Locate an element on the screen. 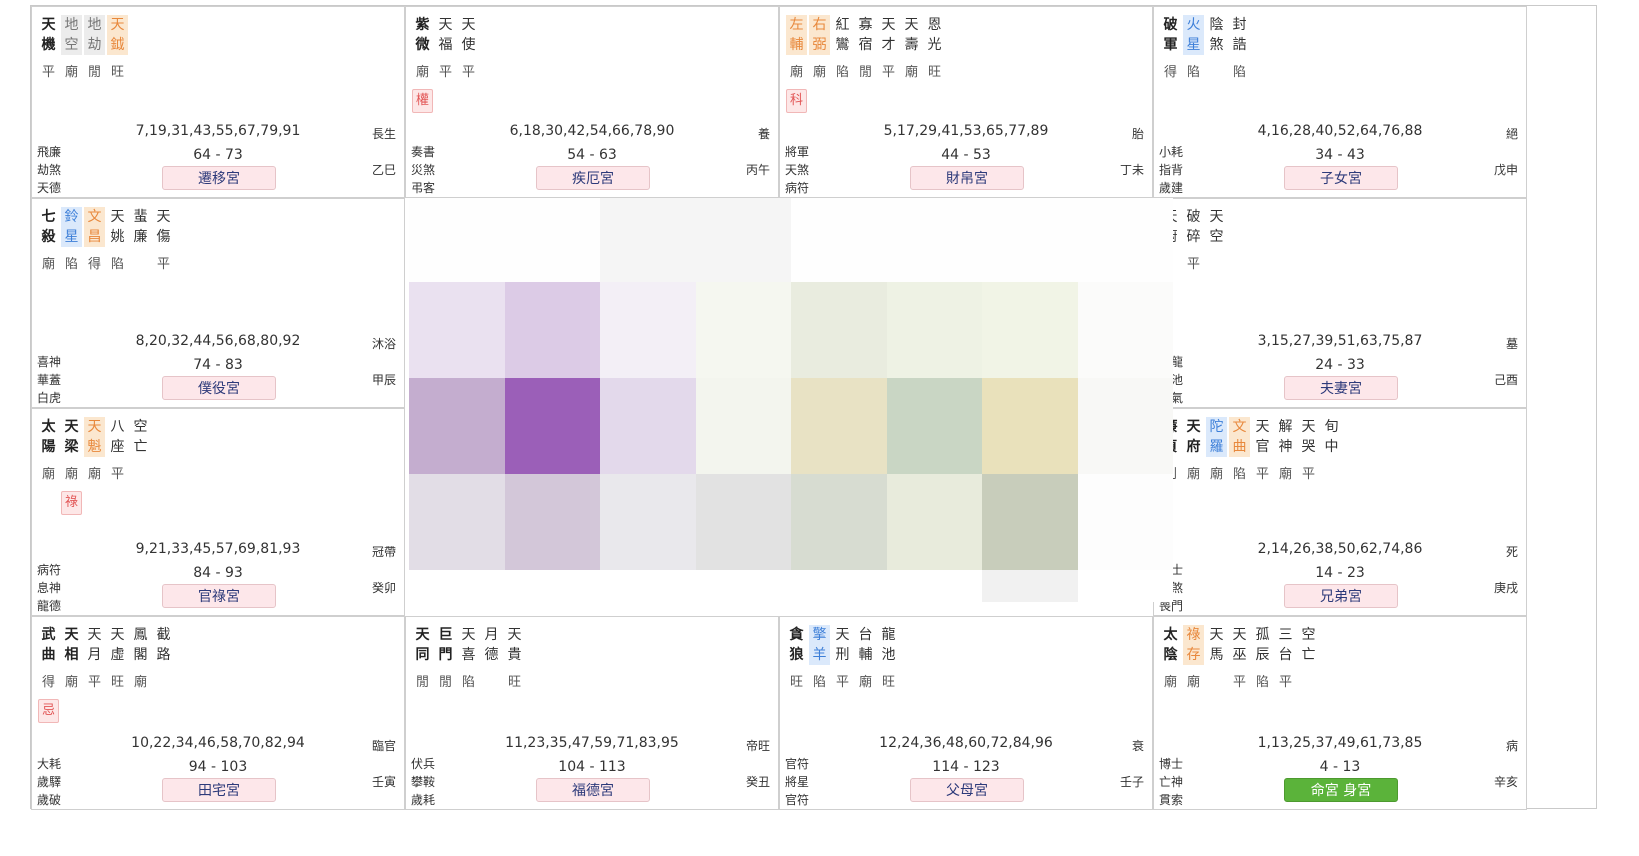 The height and width of the screenshot is (856, 1639). minor-god: 災煞 is located at coordinates (423, 170).